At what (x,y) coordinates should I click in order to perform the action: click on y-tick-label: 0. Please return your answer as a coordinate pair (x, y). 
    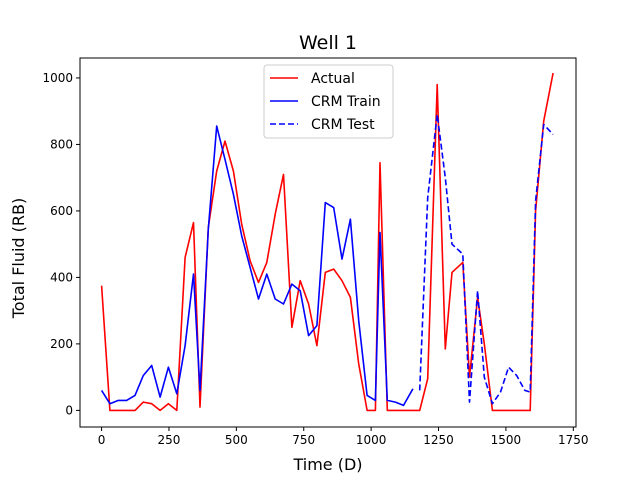
    Looking at the image, I should click on (69, 410).